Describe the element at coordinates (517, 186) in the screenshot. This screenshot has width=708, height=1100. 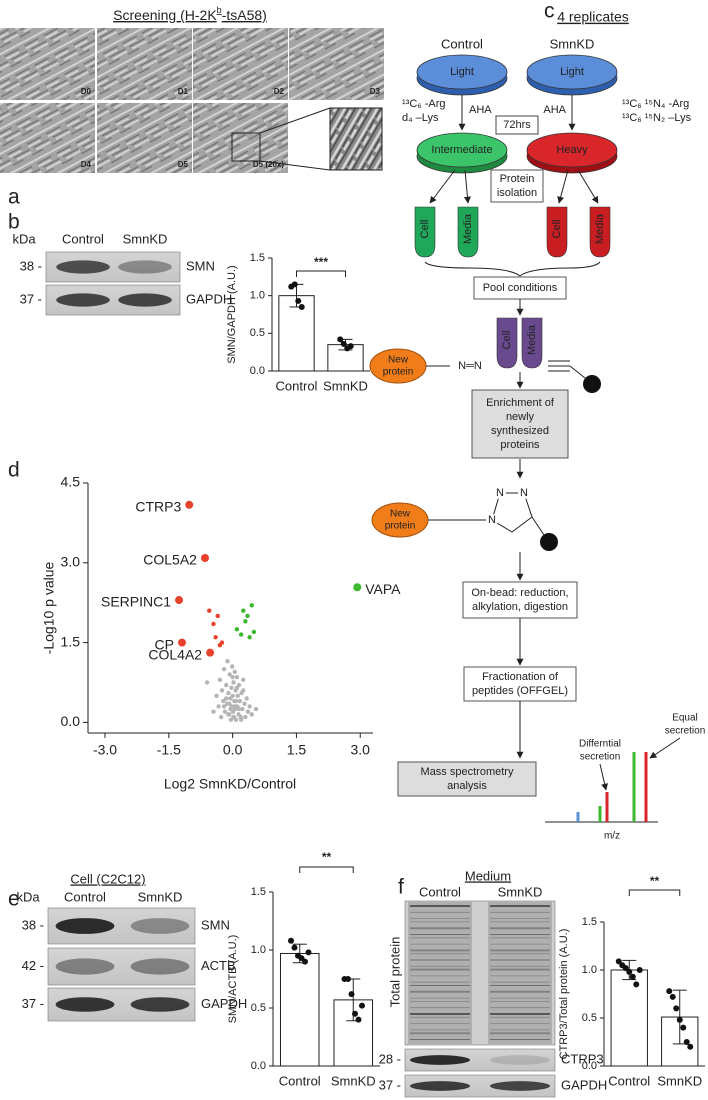
I see `step-box` at that location.